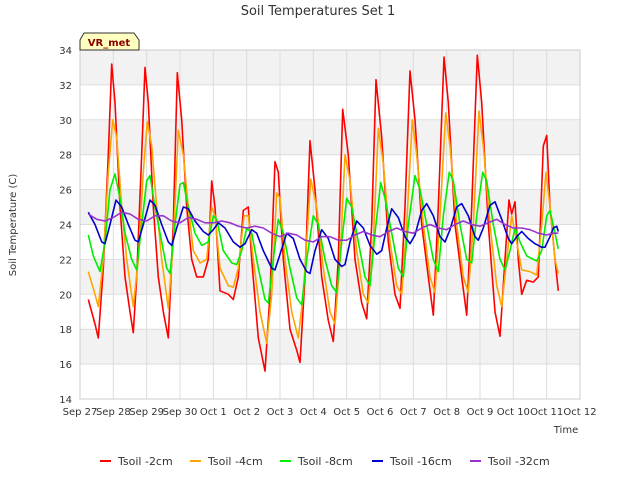 The image size is (640, 480). Describe the element at coordinates (65, 330) in the screenshot. I see `y-tick-label: 18` at that location.